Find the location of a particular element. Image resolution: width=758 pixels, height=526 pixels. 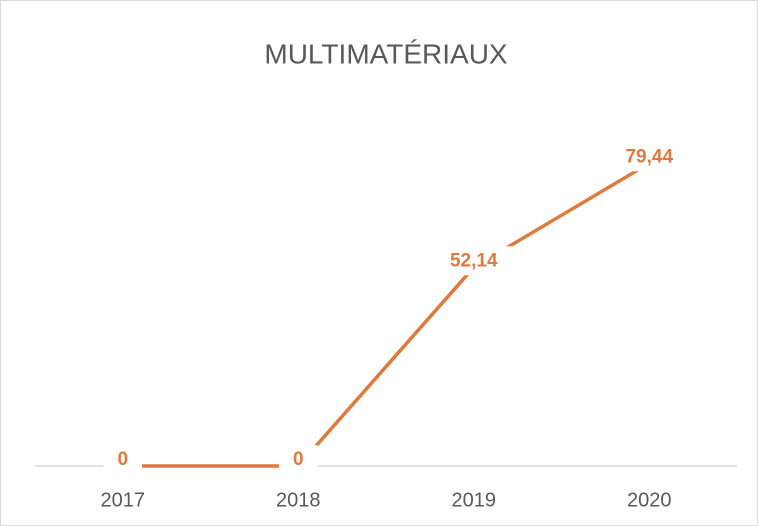

chart-title: MULTIMATÉRIAUX is located at coordinates (386, 53).